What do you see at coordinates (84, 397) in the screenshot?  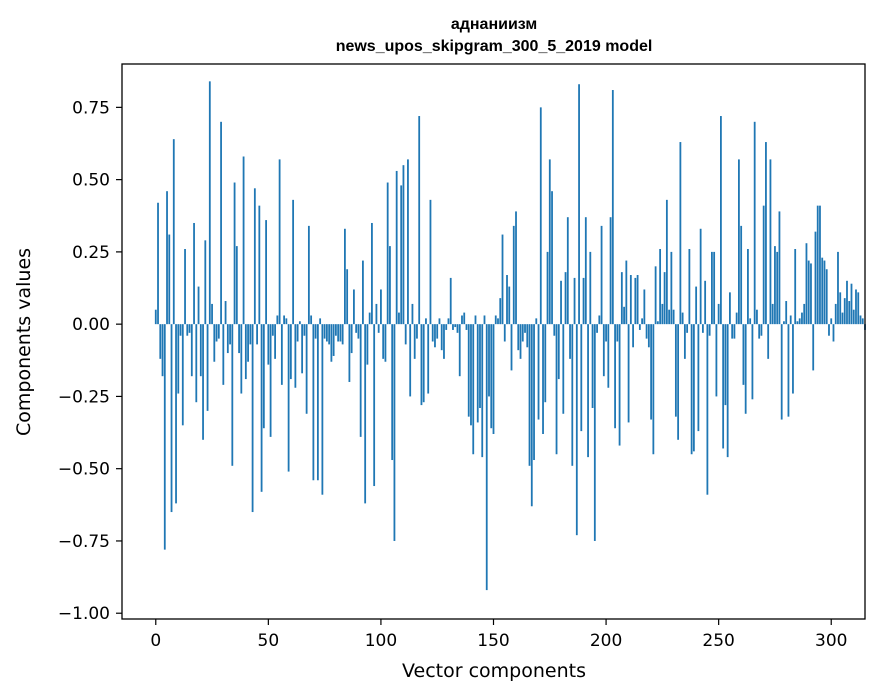 I see `y-tick-label: −0.25` at bounding box center [84, 397].